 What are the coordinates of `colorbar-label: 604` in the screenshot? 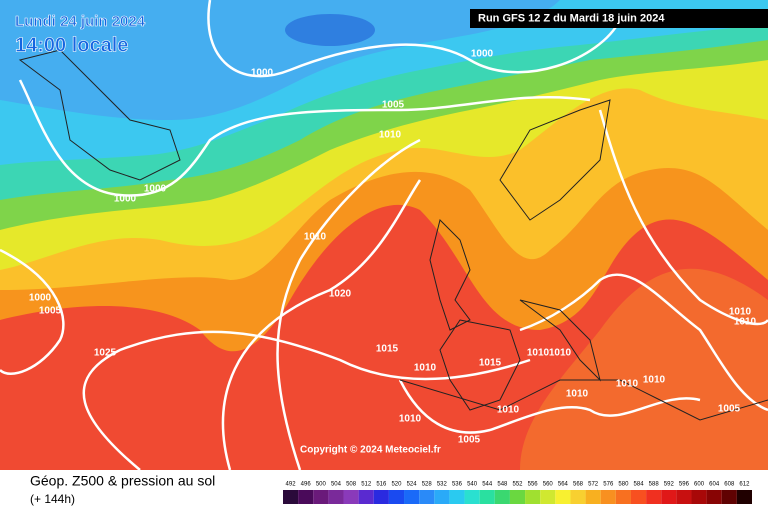 It's located at (714, 485).